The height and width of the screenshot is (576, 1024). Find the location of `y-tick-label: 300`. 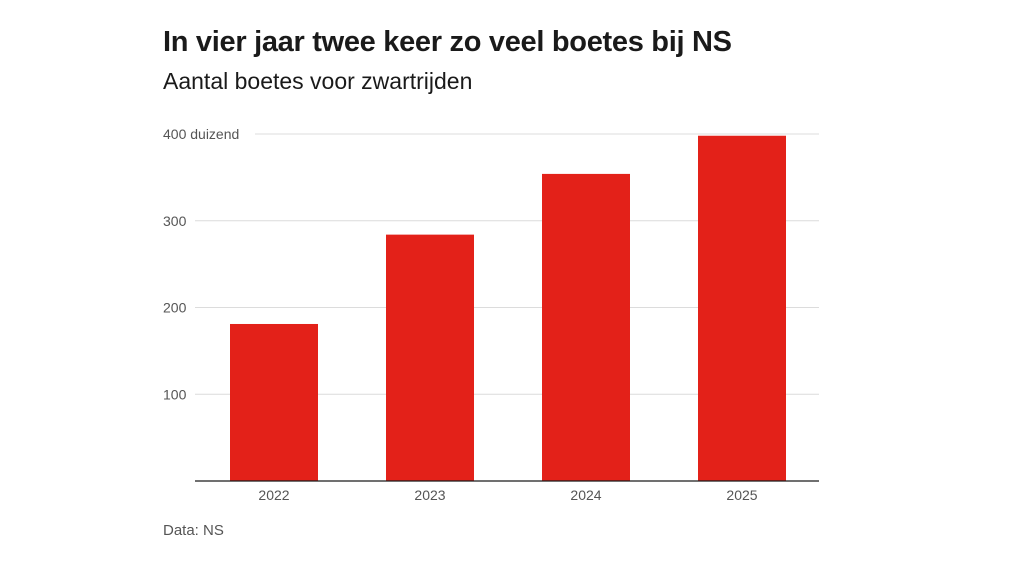

y-tick-label: 300 is located at coordinates (175, 221).